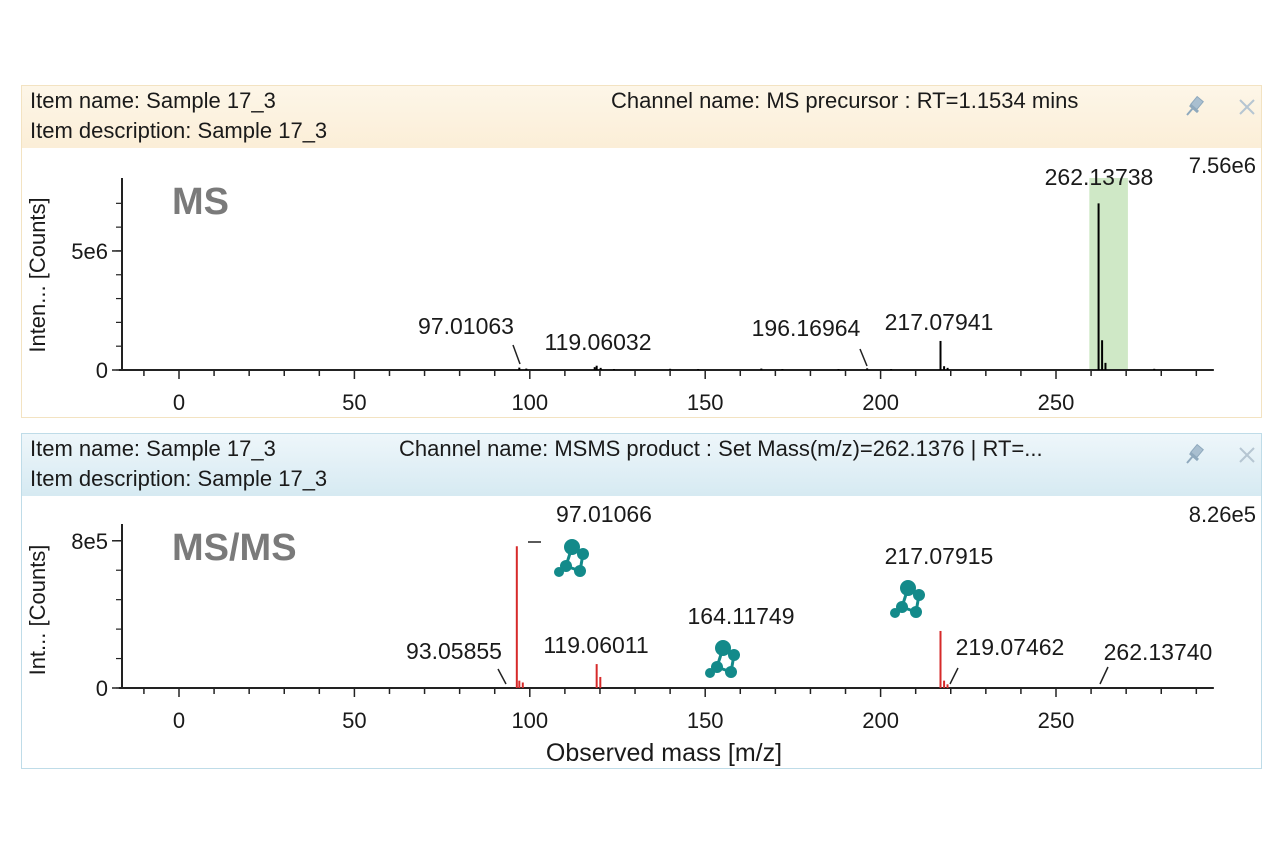 The image size is (1280, 853). I want to click on chart-title: MS, so click(200, 202).